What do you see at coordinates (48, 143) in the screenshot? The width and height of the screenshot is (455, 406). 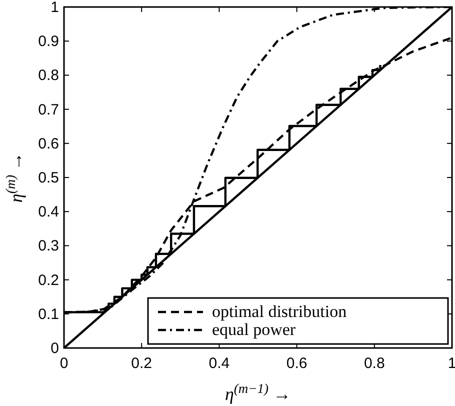 I see `y-tick-label: 0.6` at bounding box center [48, 143].